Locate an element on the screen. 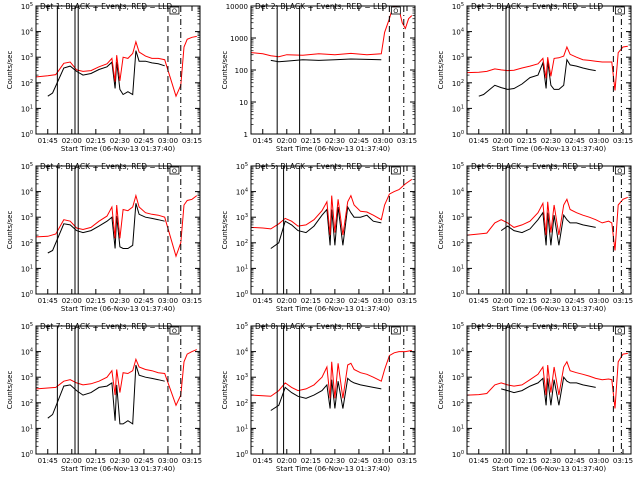 The image size is (640, 480). detector-1-plot-frame is located at coordinates (118, 70).